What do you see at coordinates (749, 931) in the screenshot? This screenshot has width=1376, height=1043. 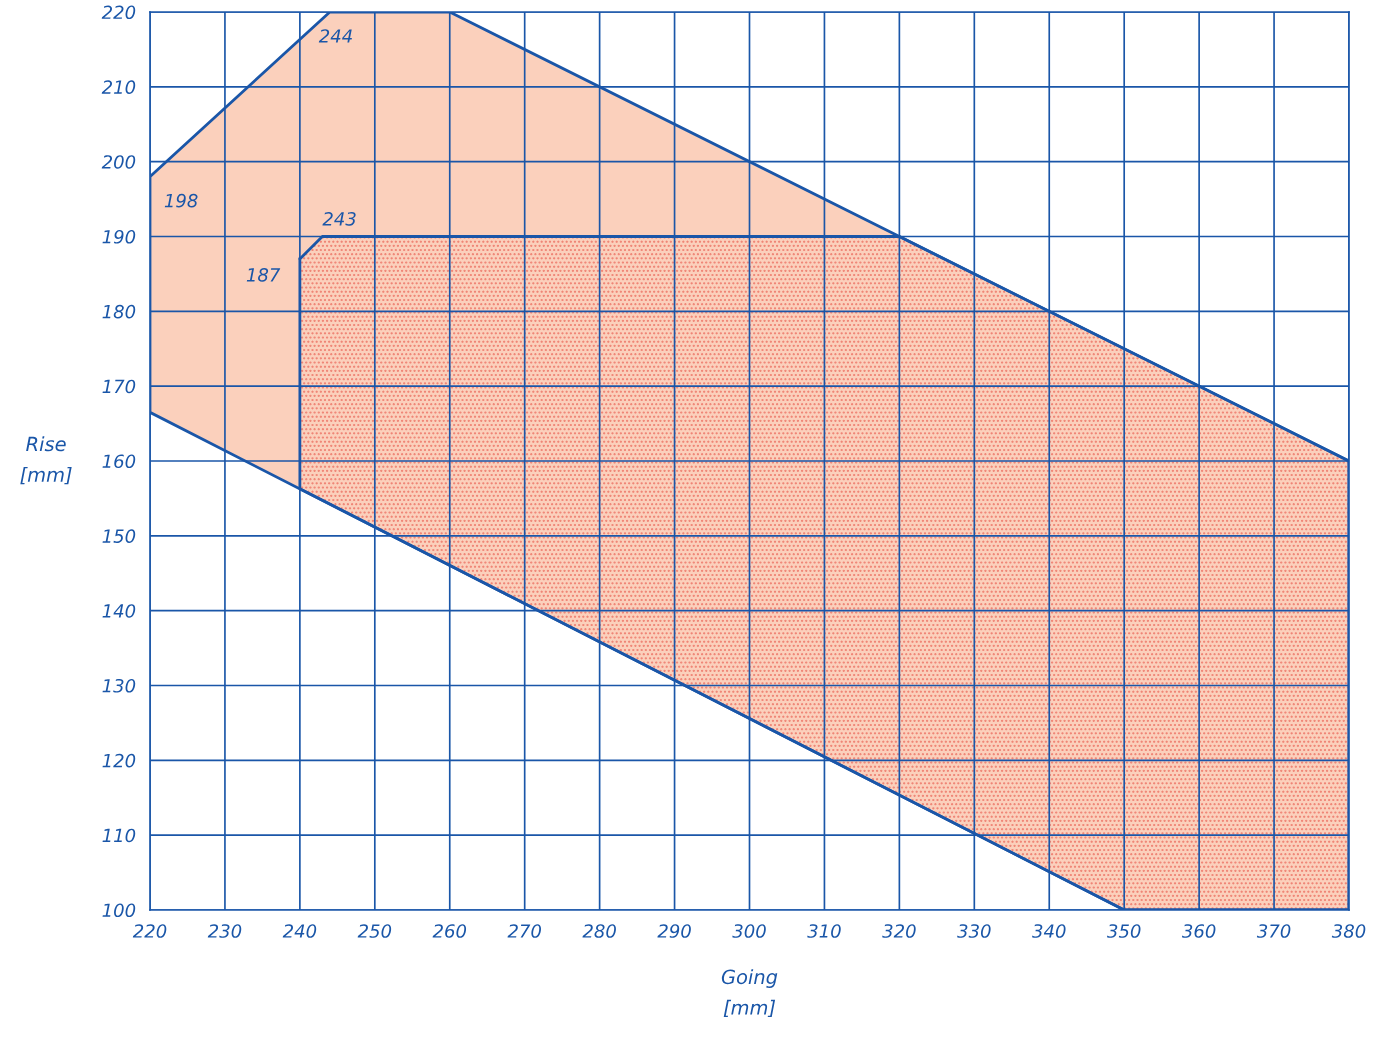 I see `x-tick-label: 300` at bounding box center [749, 931].